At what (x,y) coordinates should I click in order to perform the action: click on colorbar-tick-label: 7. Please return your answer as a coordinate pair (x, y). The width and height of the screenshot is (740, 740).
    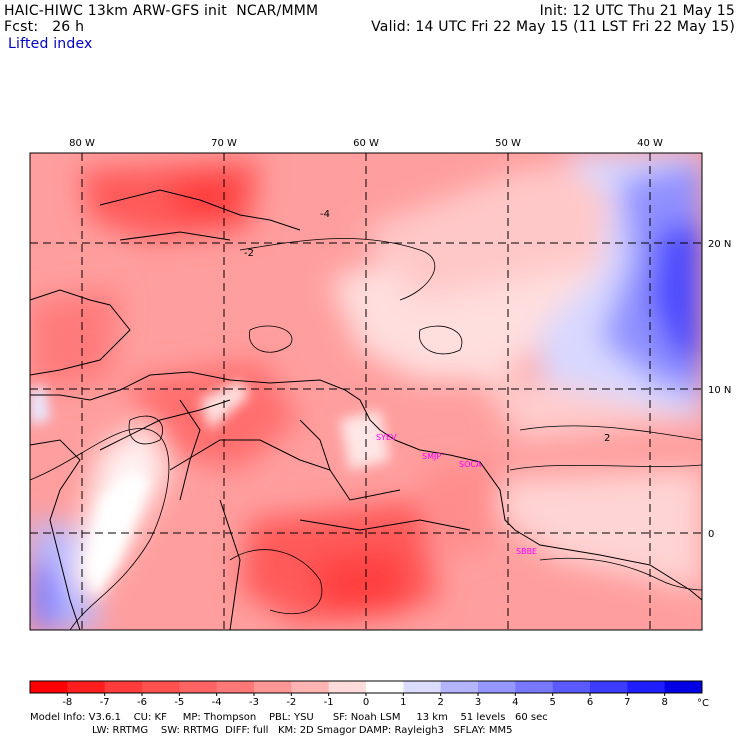
    Looking at the image, I should click on (627, 702).